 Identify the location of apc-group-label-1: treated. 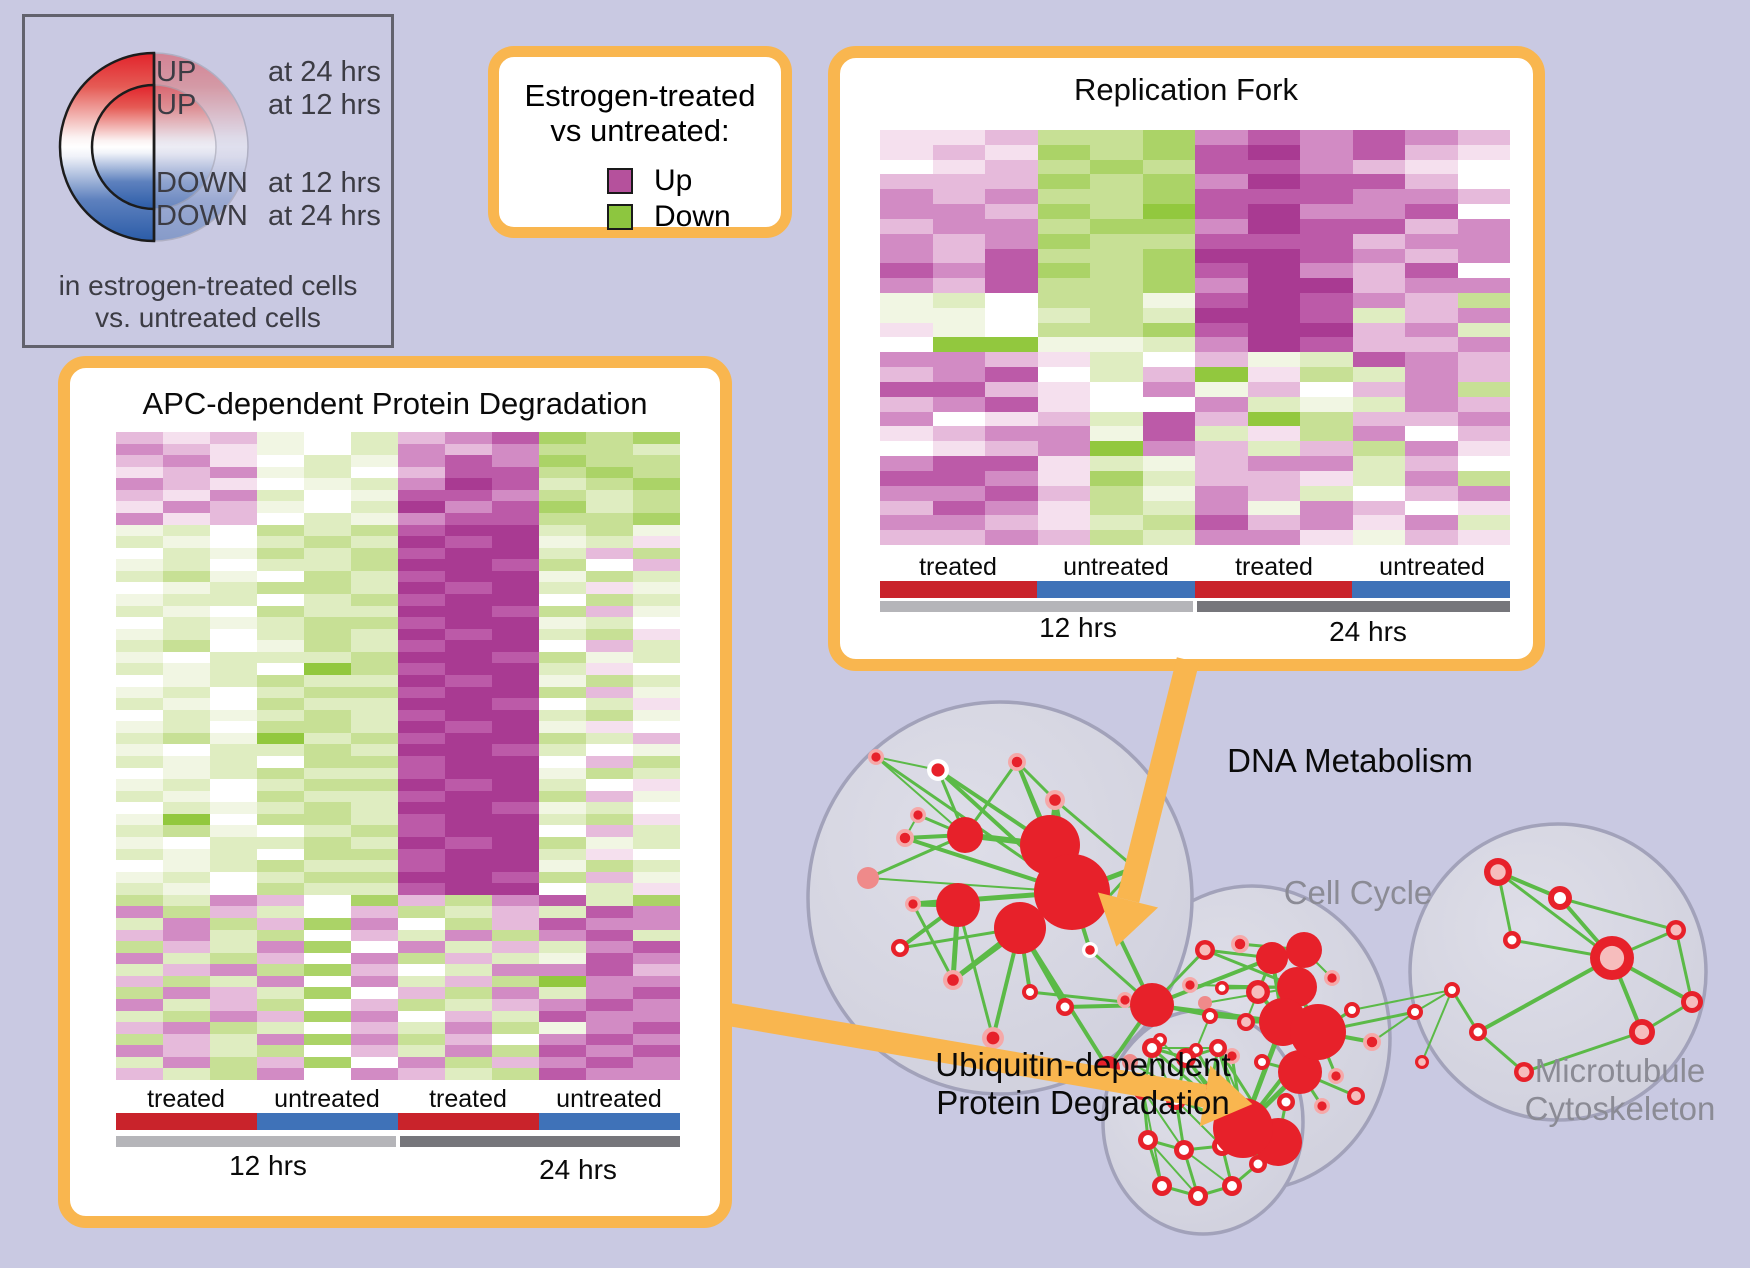
(186, 1099).